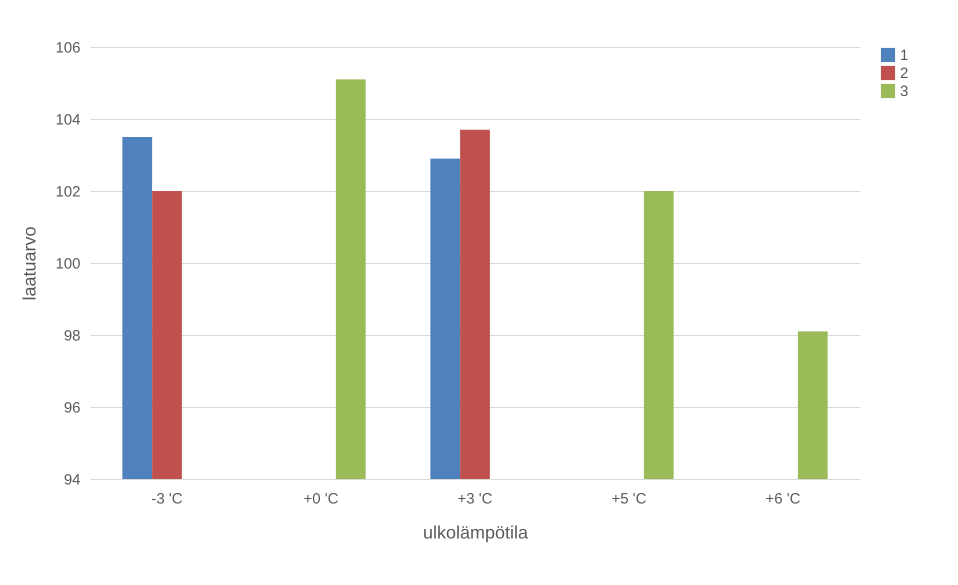 This screenshot has height=585, width=958. I want to click on y-tick-label: 96, so click(72, 408).